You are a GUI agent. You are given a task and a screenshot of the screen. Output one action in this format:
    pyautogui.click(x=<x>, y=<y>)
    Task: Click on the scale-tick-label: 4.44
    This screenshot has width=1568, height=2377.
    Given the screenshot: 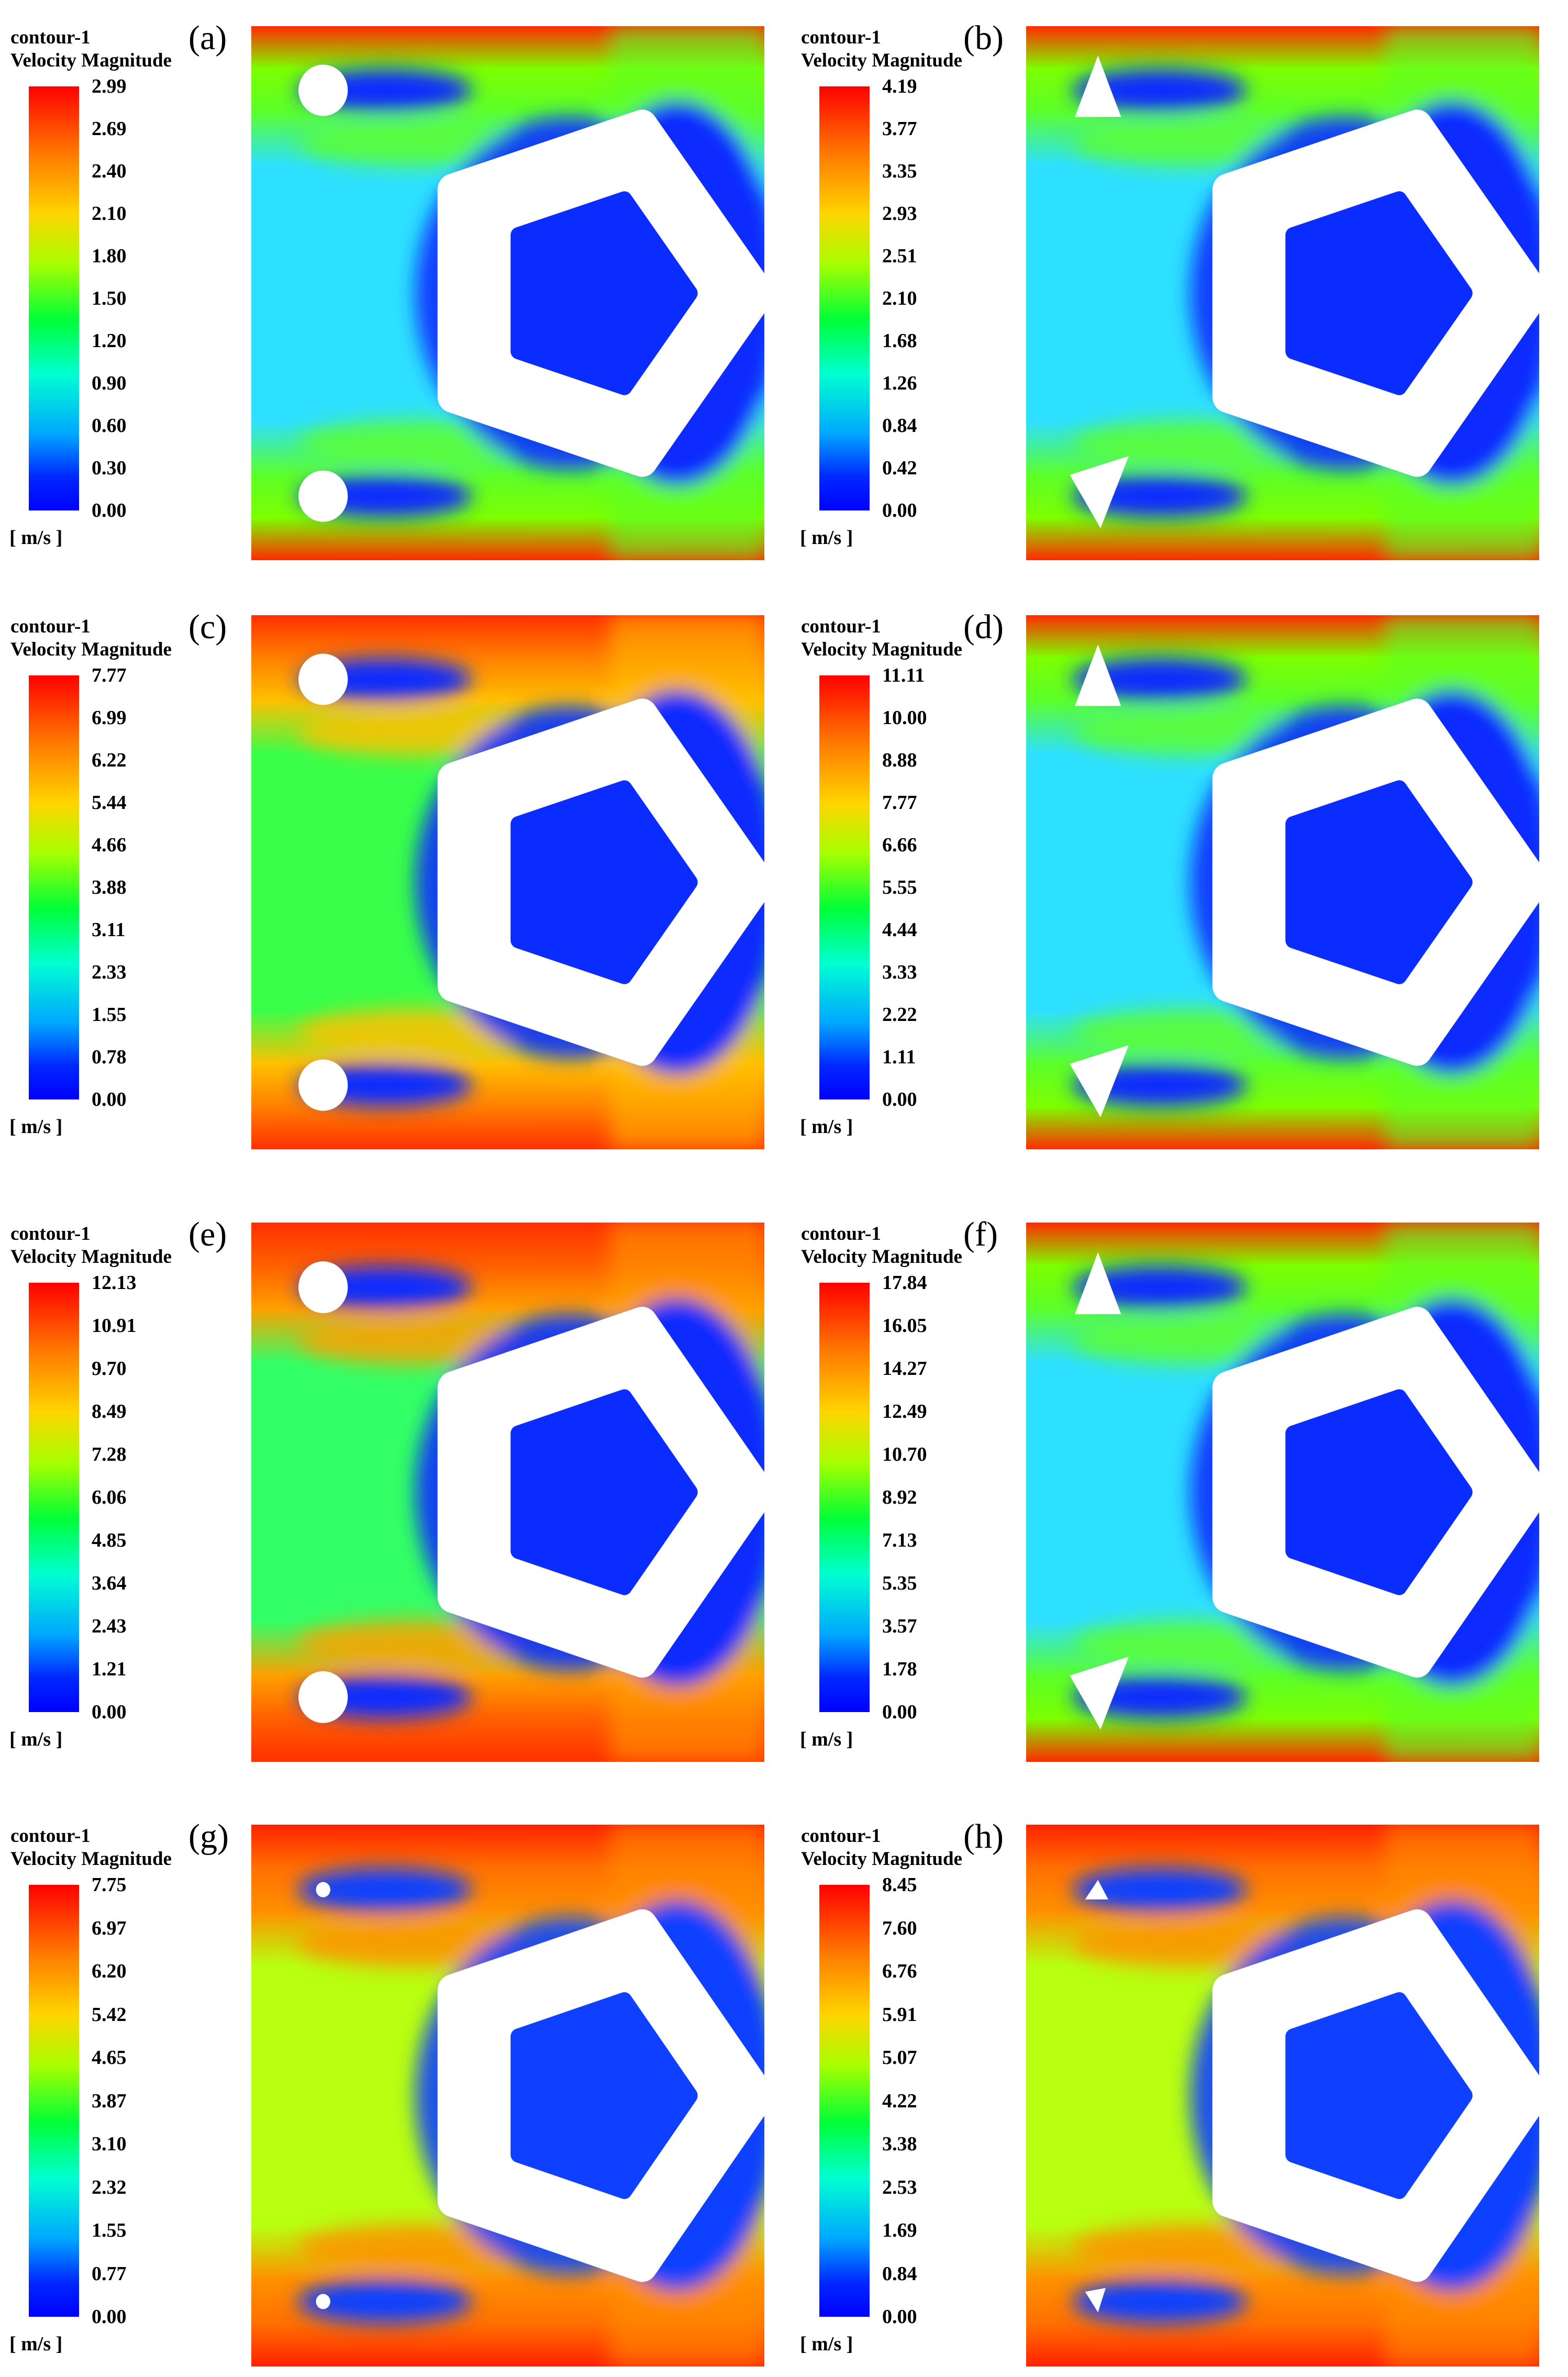 What is the action you would take?
    pyautogui.click(x=899, y=930)
    